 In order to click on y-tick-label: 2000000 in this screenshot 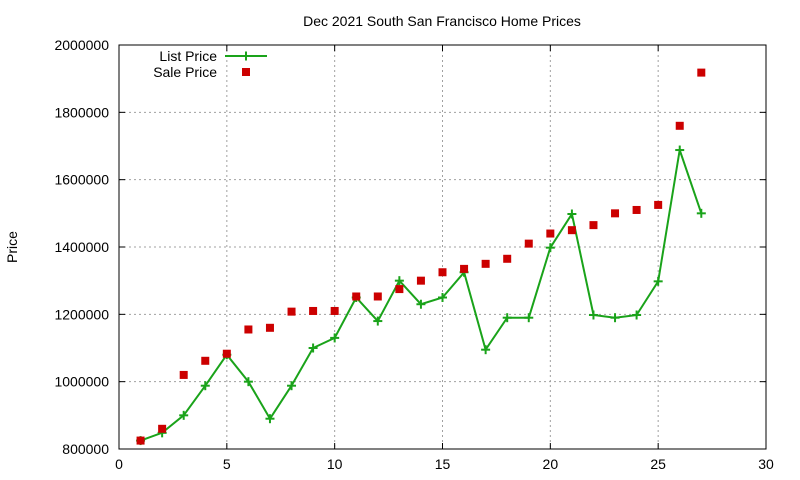, I will do `click(81, 45)`.